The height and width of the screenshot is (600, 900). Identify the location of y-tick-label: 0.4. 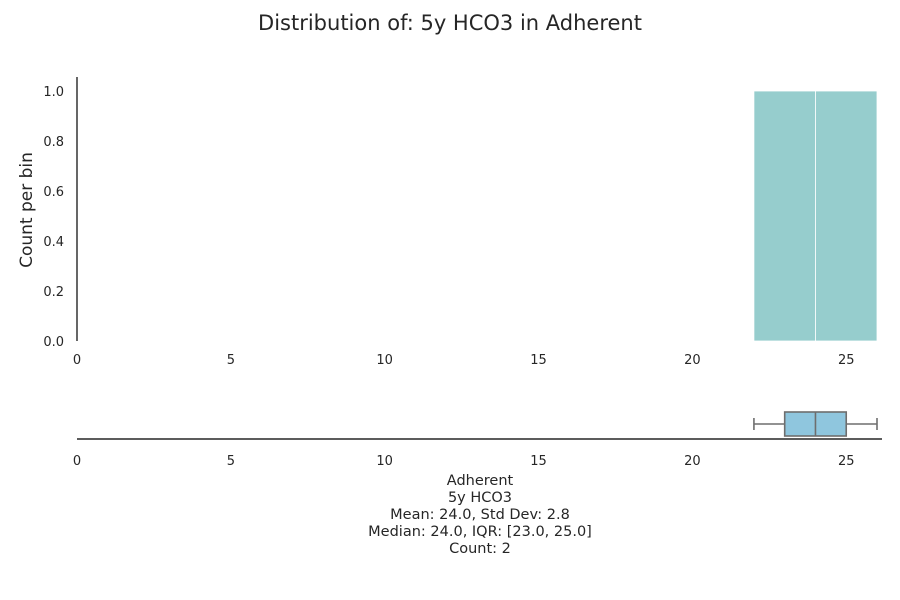
(53, 242).